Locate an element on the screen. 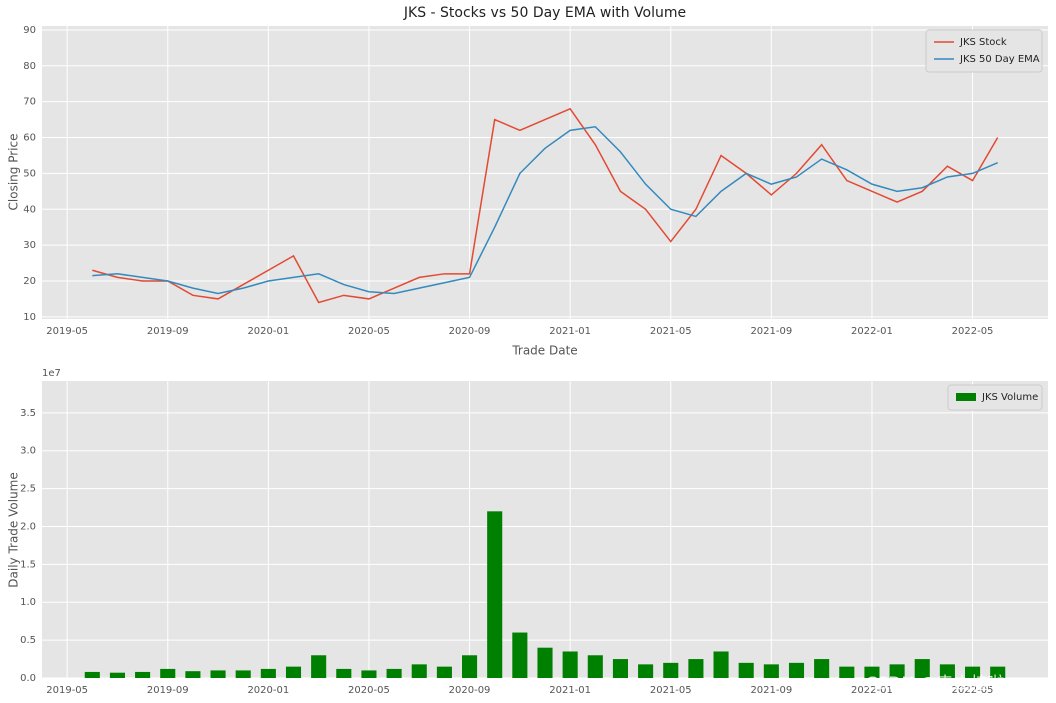 The width and height of the screenshot is (1056, 703). axis-offset-label: 1e7 is located at coordinates (51, 373).